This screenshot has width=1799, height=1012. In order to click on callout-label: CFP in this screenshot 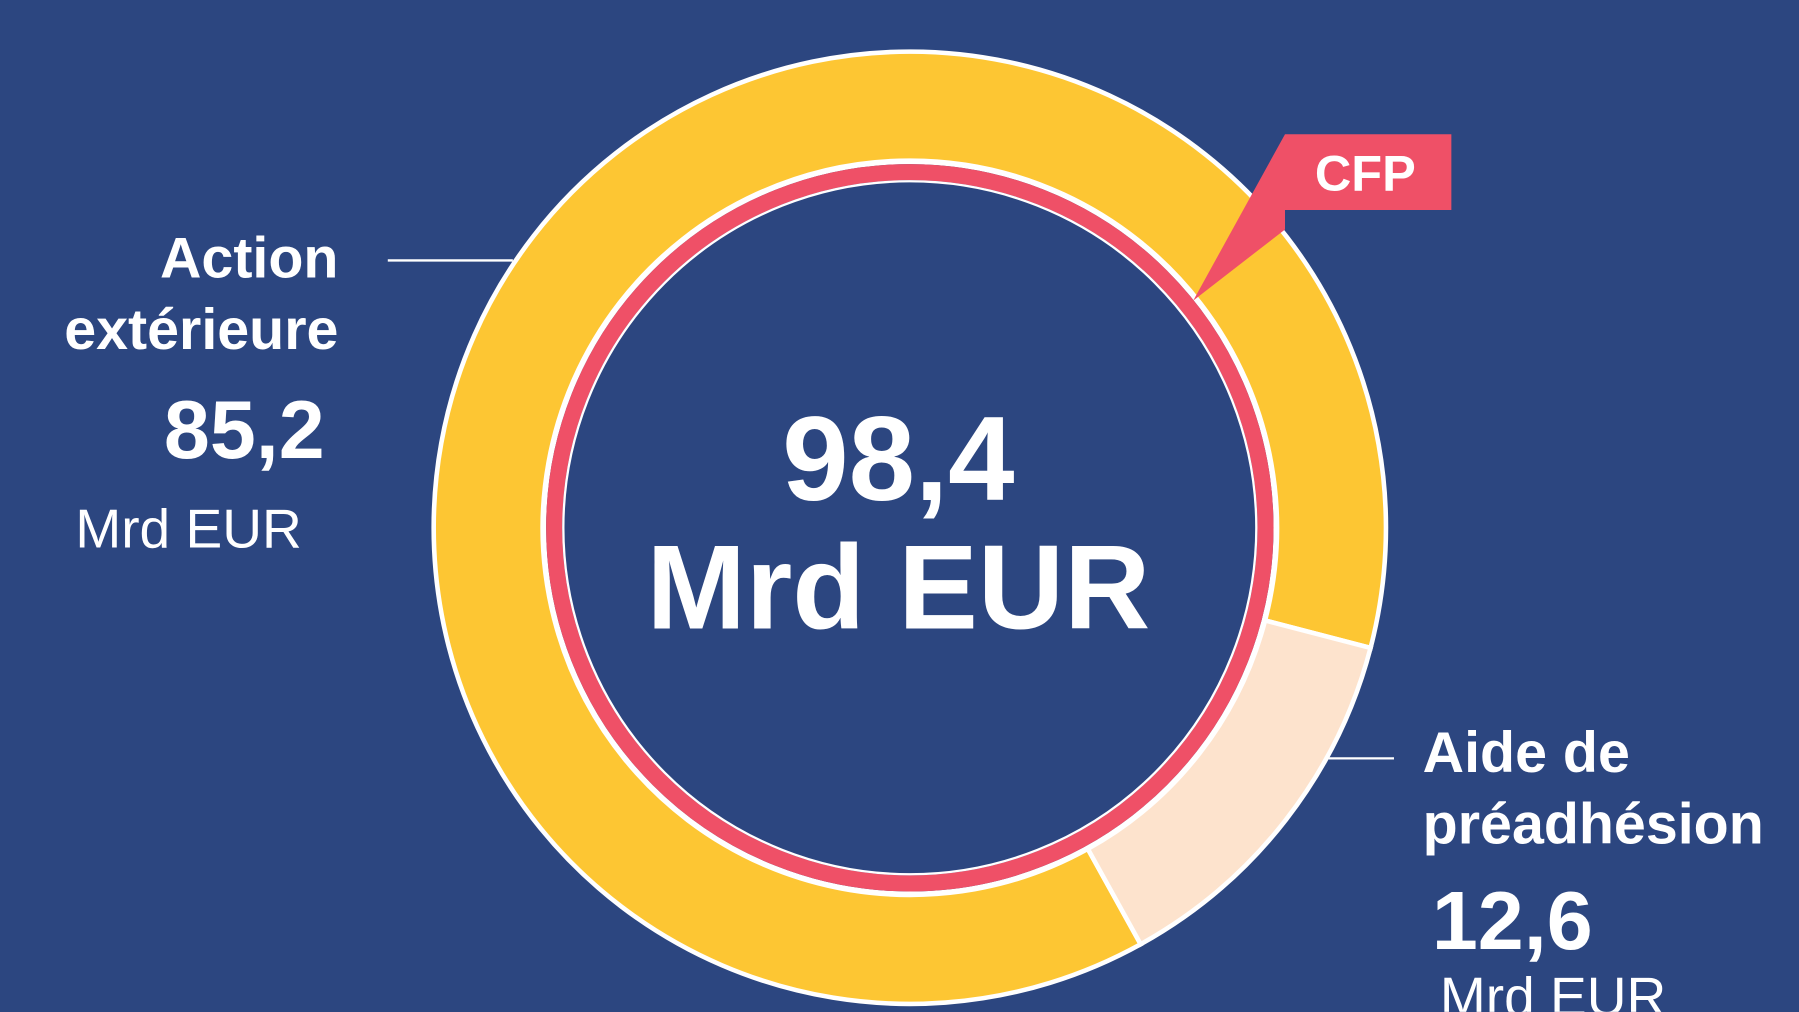, I will do `click(1365, 172)`.